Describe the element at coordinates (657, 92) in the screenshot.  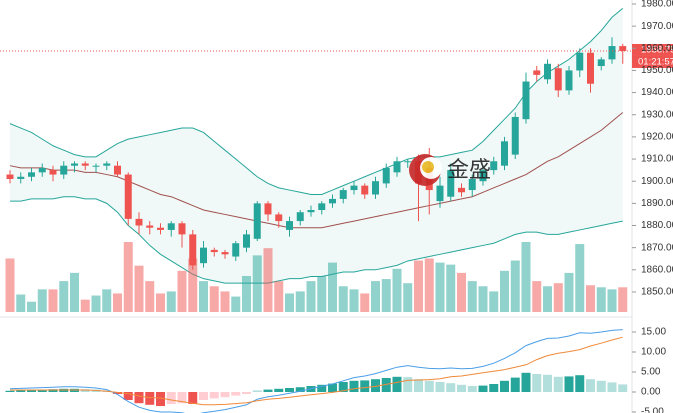
I see `y-tick-label: 1940.00` at that location.